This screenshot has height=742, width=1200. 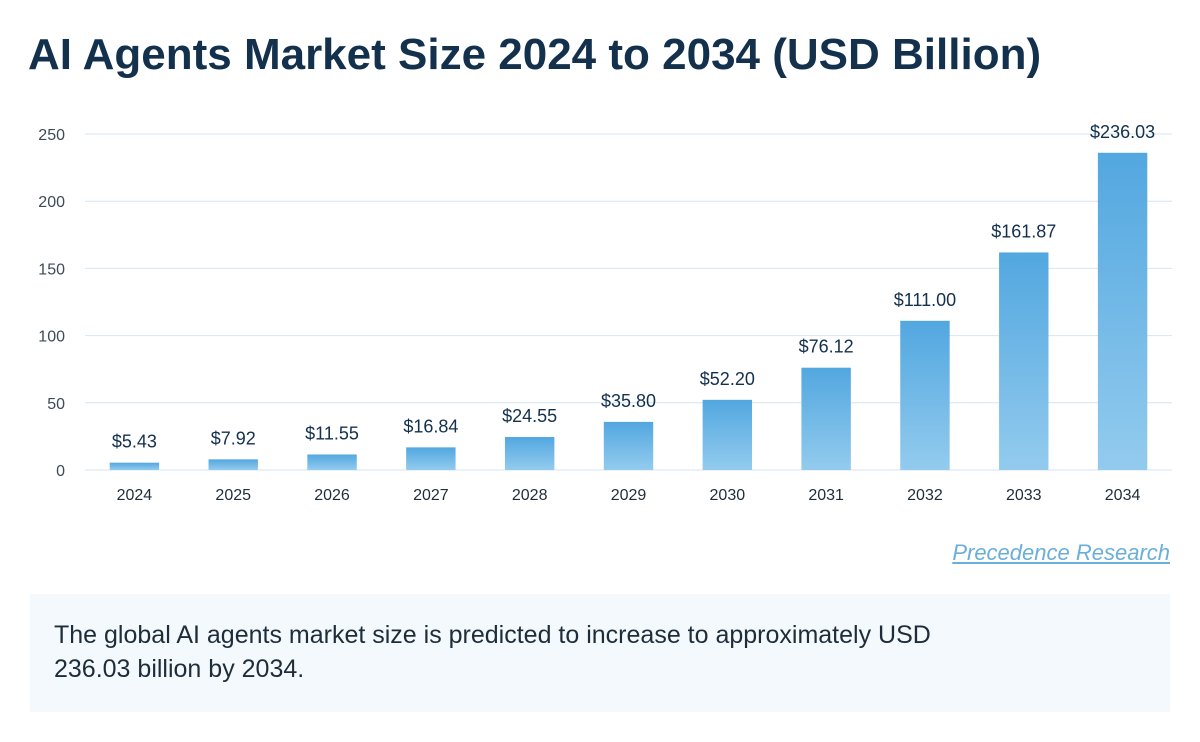 What do you see at coordinates (925, 300) in the screenshot?
I see `data-label-2032: $111.00` at bounding box center [925, 300].